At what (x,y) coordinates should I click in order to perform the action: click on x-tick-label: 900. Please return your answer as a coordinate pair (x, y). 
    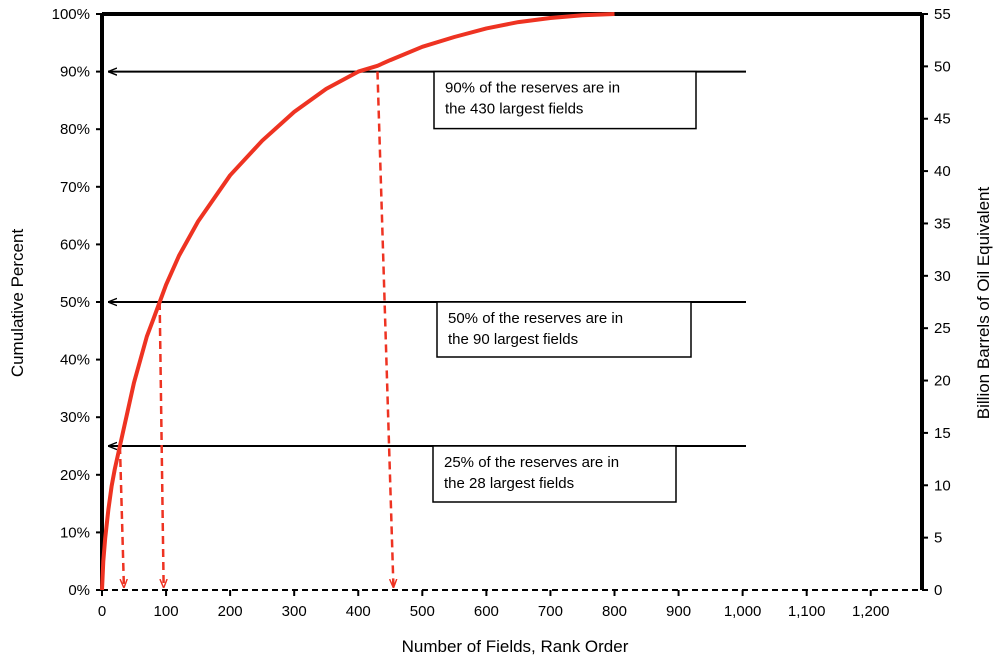
    Looking at the image, I should click on (678, 611).